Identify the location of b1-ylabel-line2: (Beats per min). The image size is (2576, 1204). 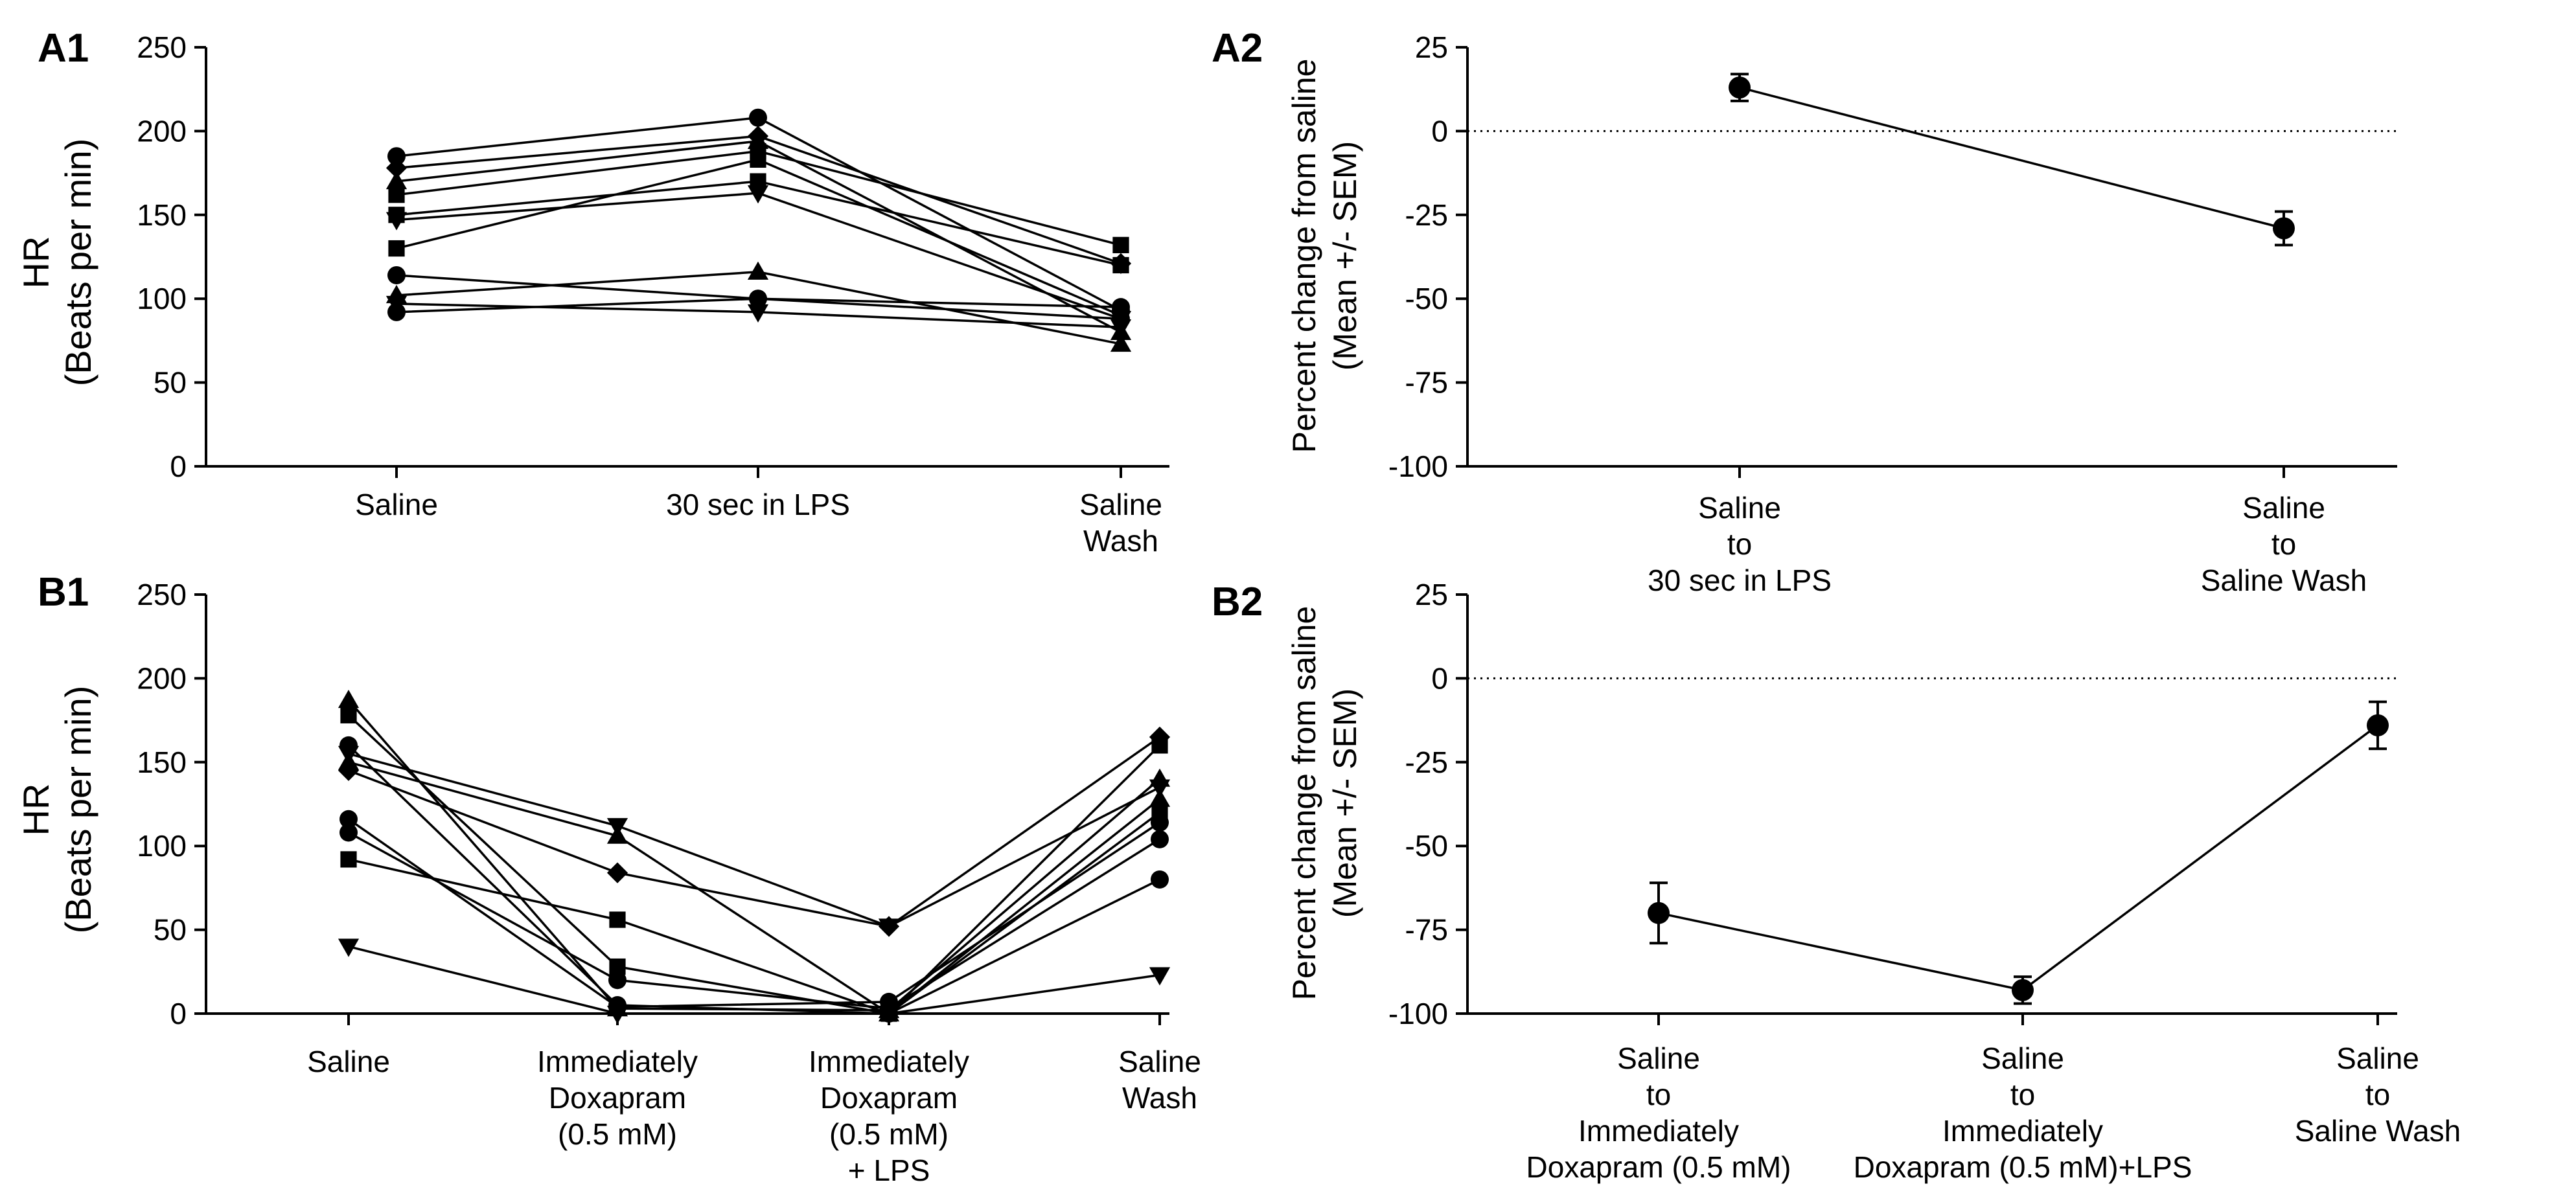
(78, 810).